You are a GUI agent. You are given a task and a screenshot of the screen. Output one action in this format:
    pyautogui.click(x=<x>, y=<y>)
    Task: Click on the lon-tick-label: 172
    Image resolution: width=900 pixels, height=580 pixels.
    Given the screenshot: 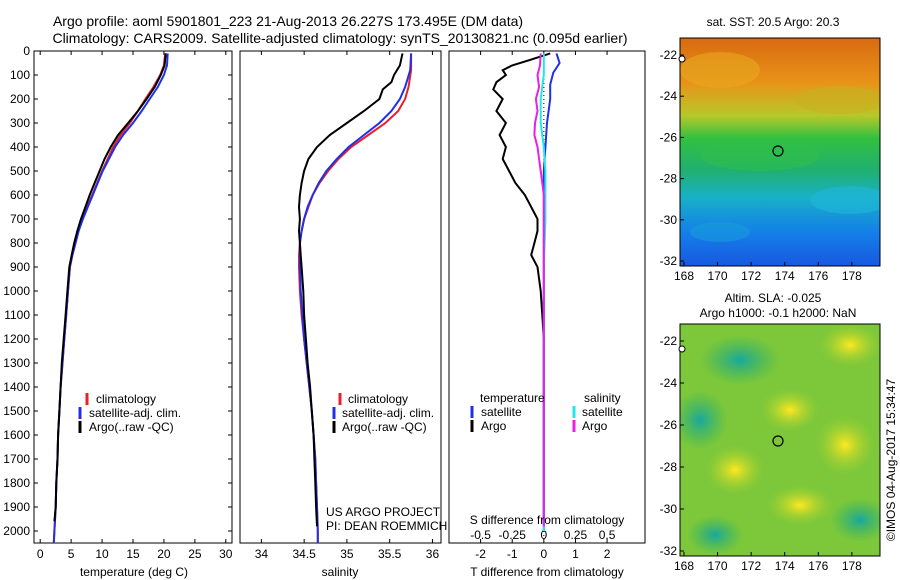 What is the action you would take?
    pyautogui.click(x=751, y=276)
    